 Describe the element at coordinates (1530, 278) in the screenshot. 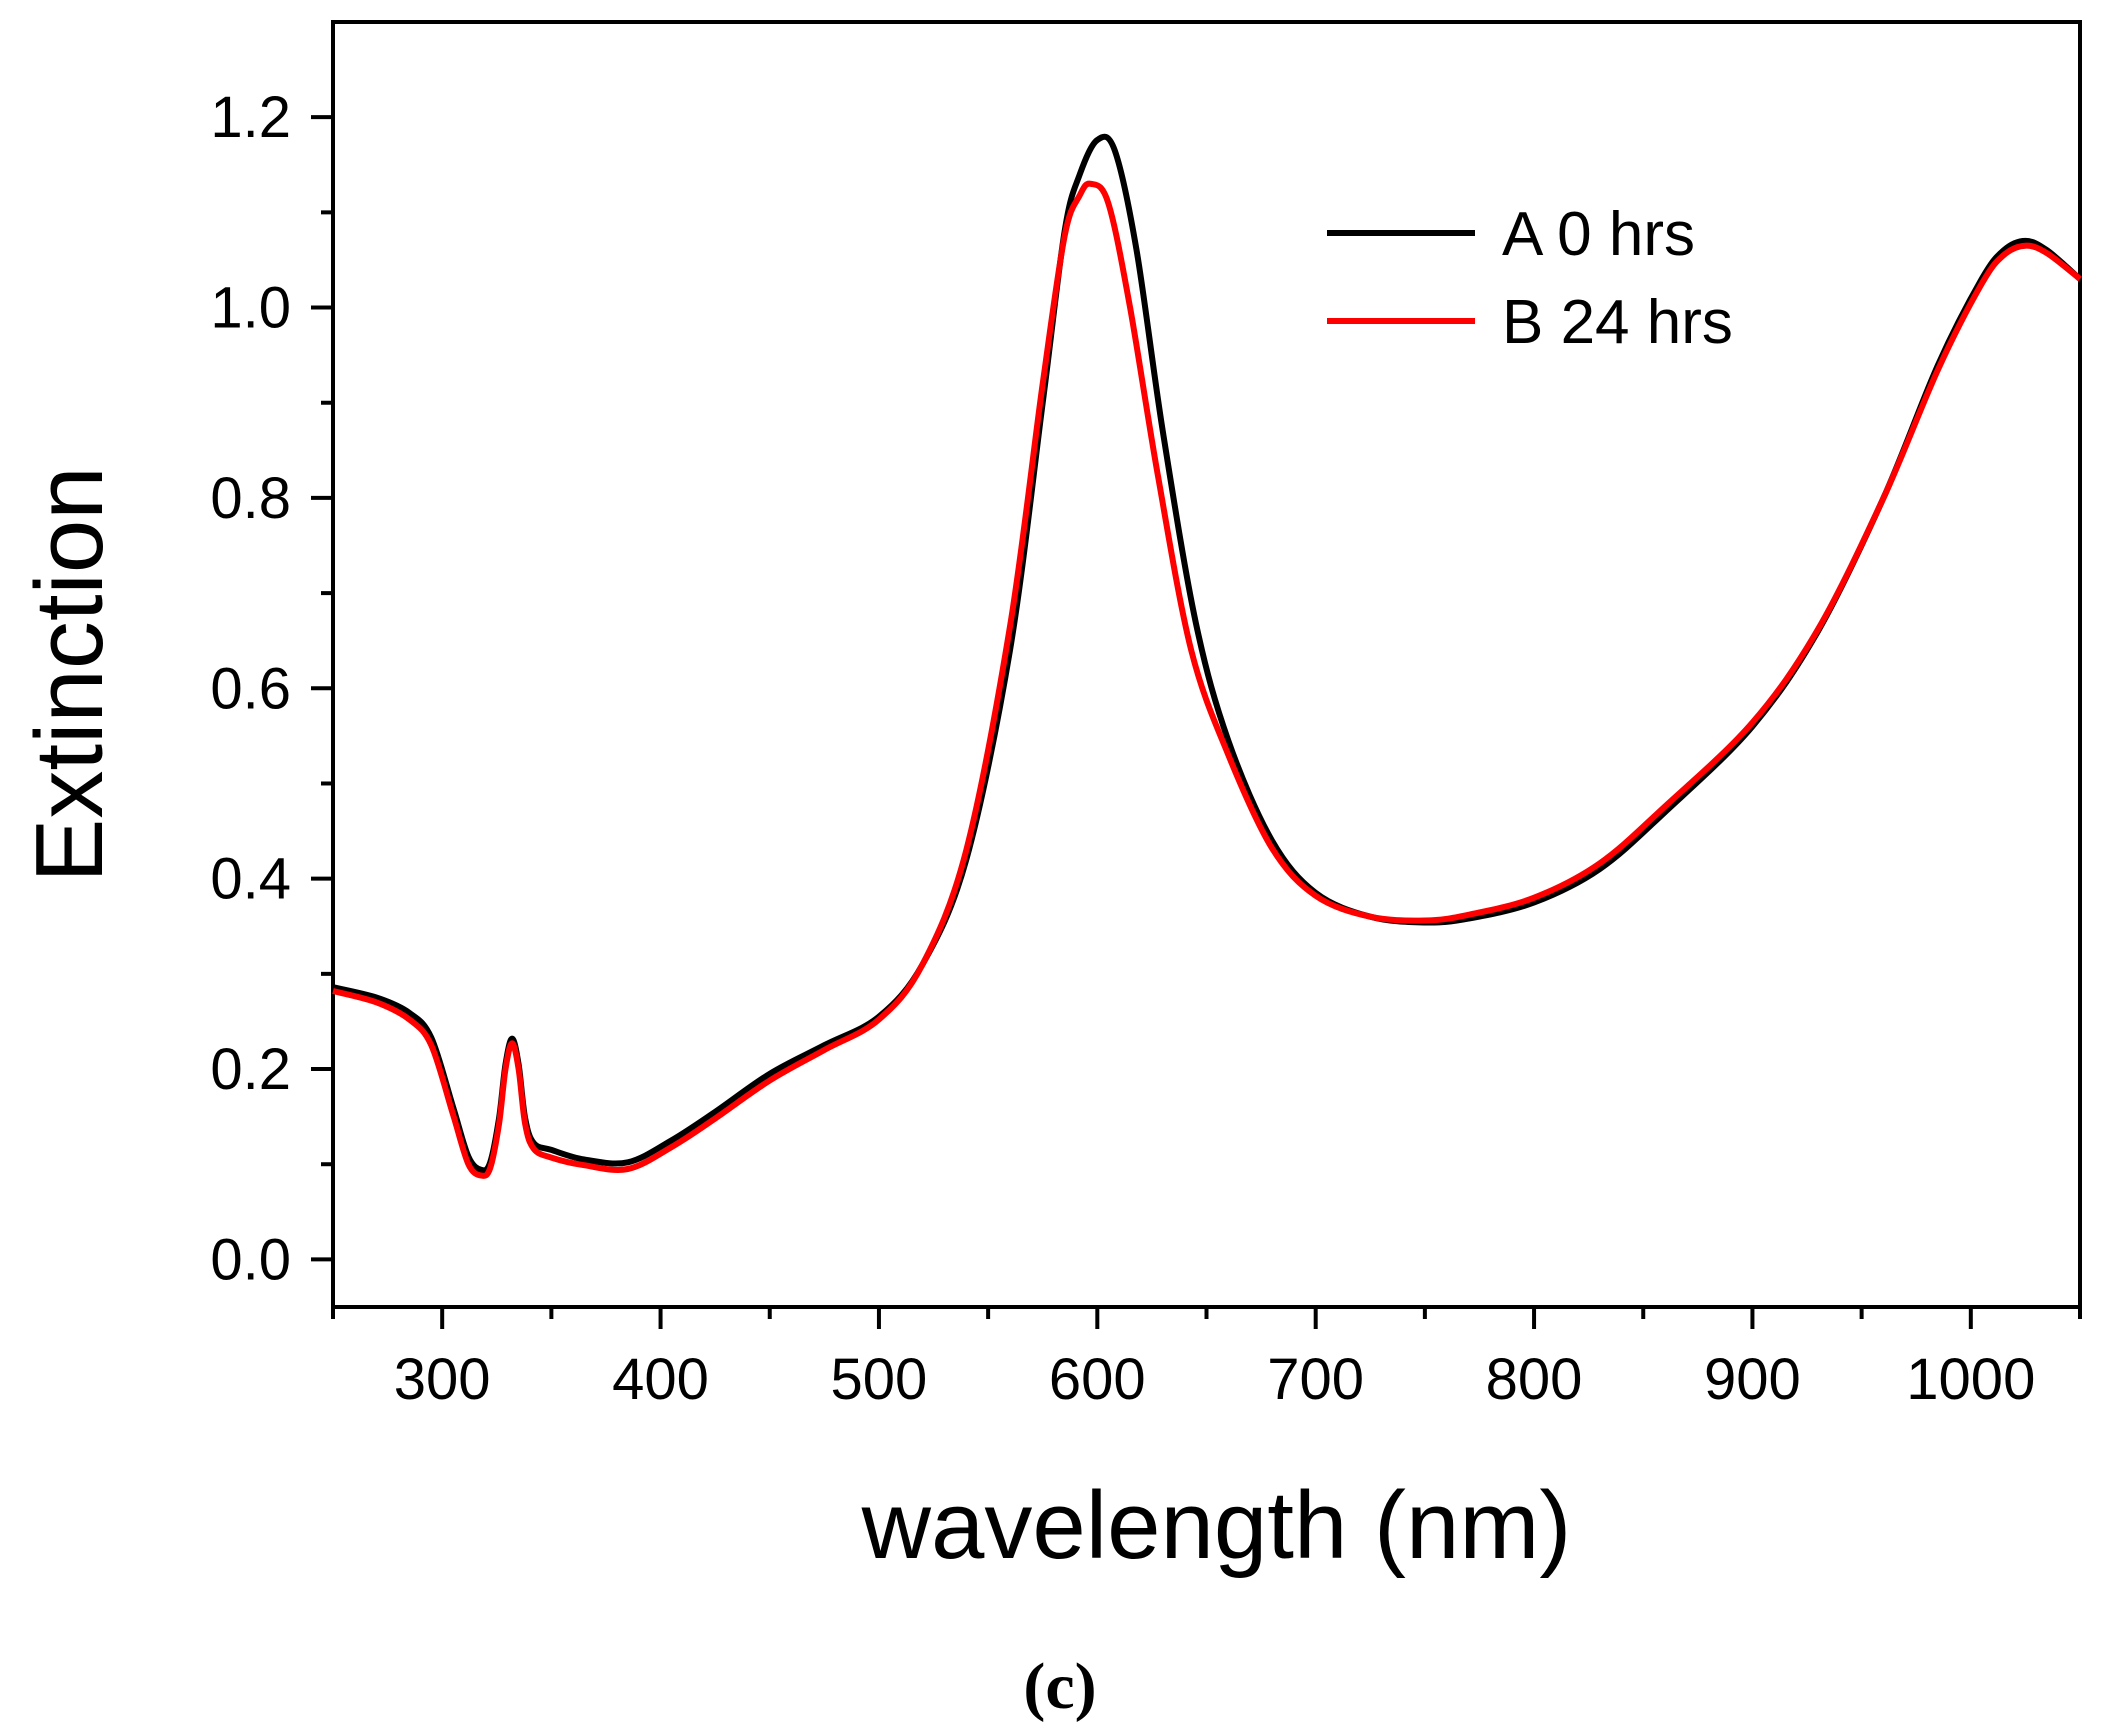

I see `legend: A 0 hrs B 24 hrs` at that location.